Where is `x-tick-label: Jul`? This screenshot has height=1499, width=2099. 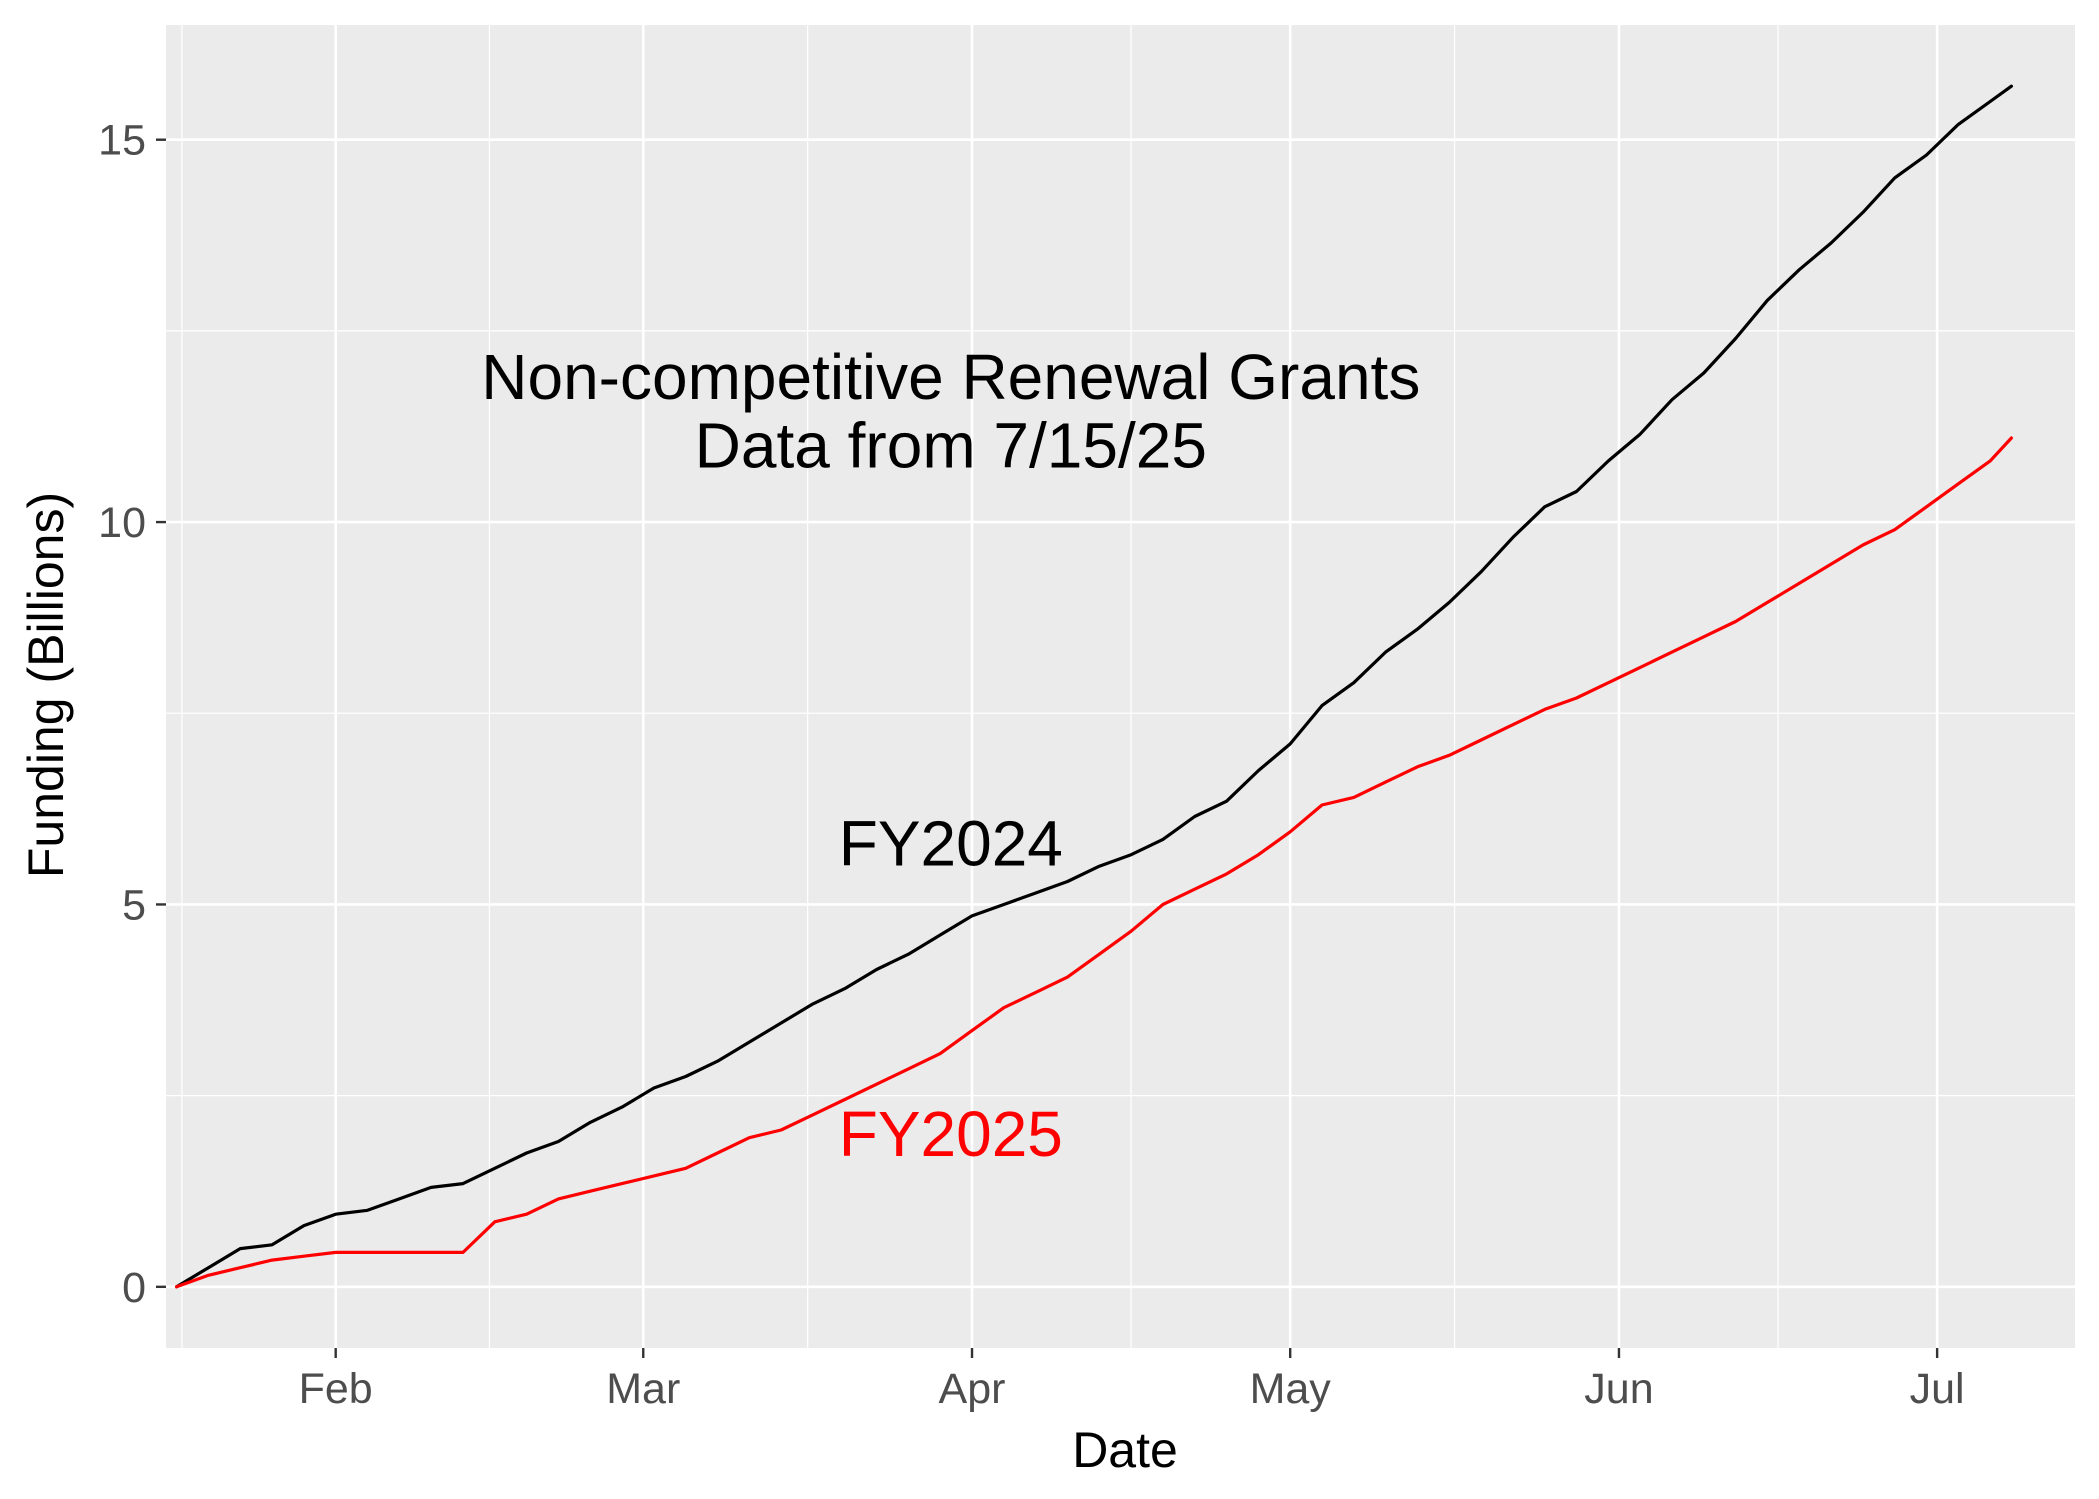
x-tick-label: Jul is located at coordinates (1937, 1389).